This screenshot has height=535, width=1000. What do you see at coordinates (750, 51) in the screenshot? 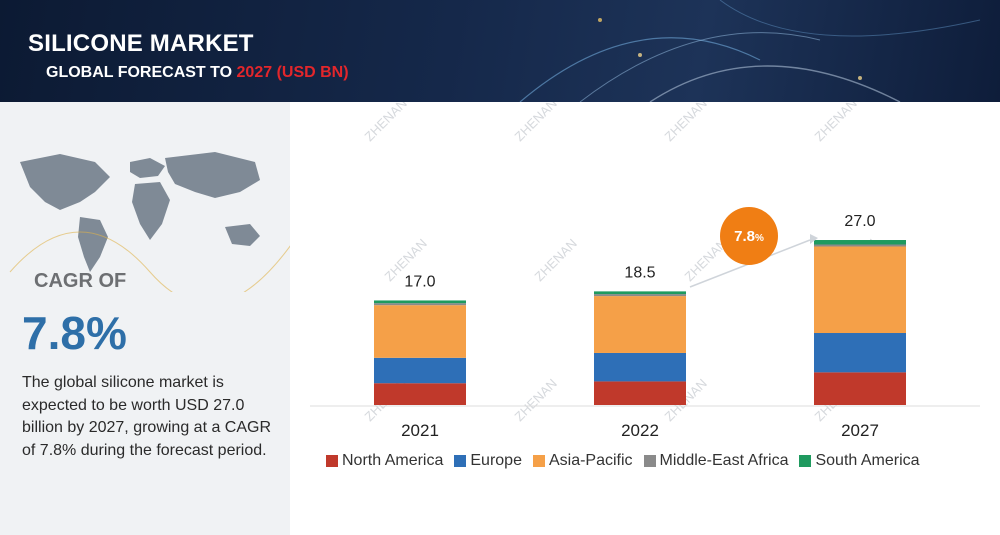
I see `header-decoration` at bounding box center [750, 51].